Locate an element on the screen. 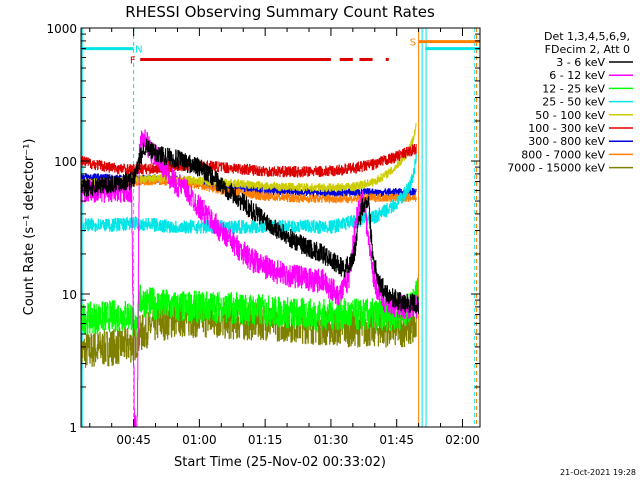  legend-header-line-2: FDecim 2, Att 0 is located at coordinates (587, 49).